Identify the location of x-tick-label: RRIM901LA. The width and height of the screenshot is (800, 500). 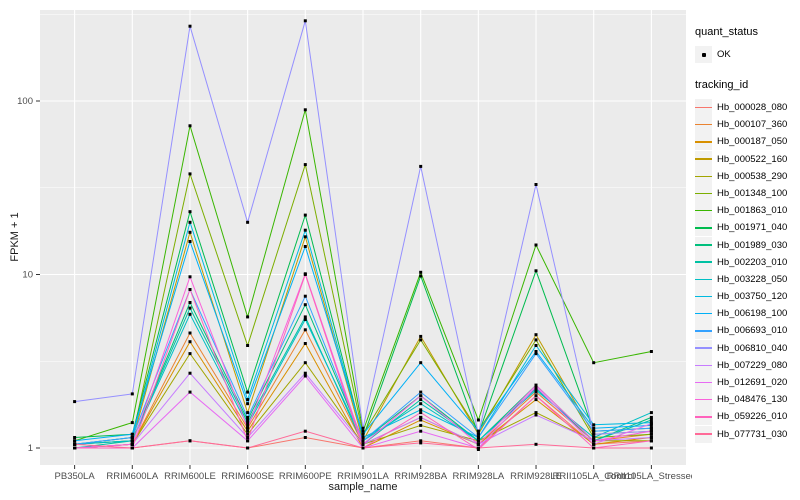
(363, 476).